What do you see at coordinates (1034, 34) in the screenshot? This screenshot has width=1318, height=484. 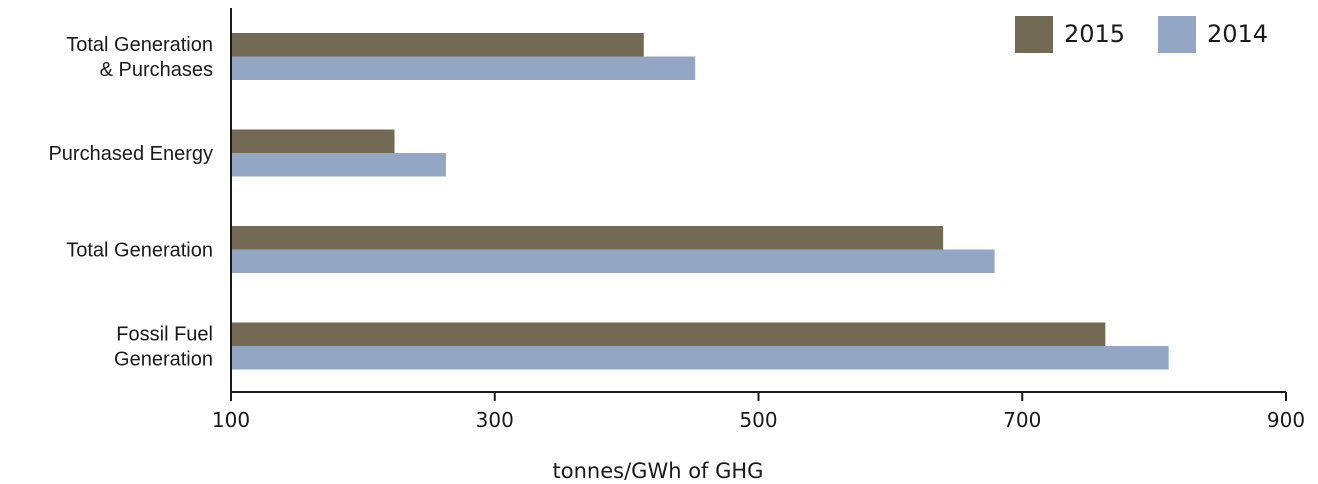 I see `legend-swatch-2015` at bounding box center [1034, 34].